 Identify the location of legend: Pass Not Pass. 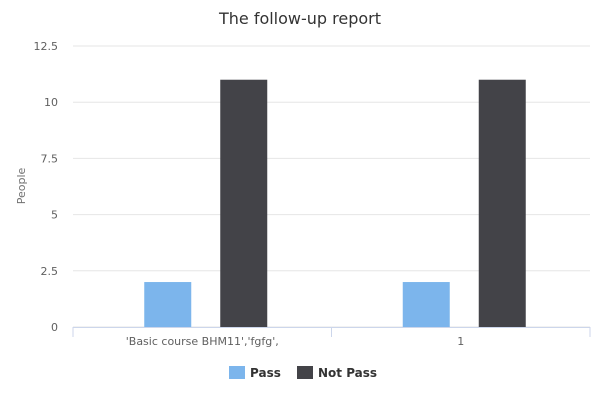
(303, 373).